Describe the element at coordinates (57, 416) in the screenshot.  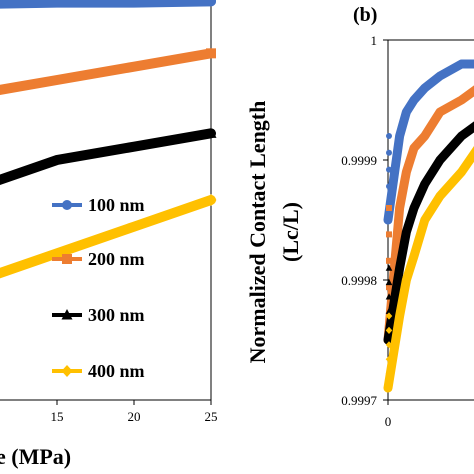
I see `panel-a-x-tick-0-label: 15` at that location.